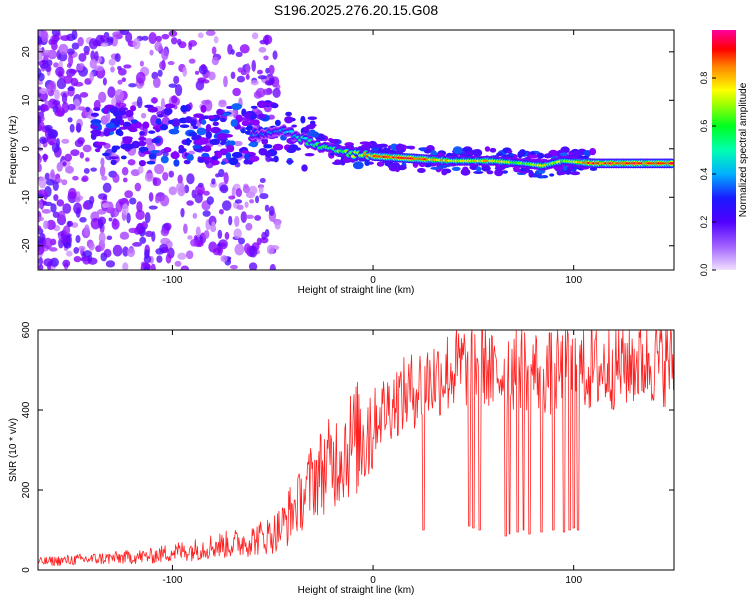 The width and height of the screenshot is (750, 600). I want to click on top-y-axis-label: Frequency (Hz), so click(13, 150).